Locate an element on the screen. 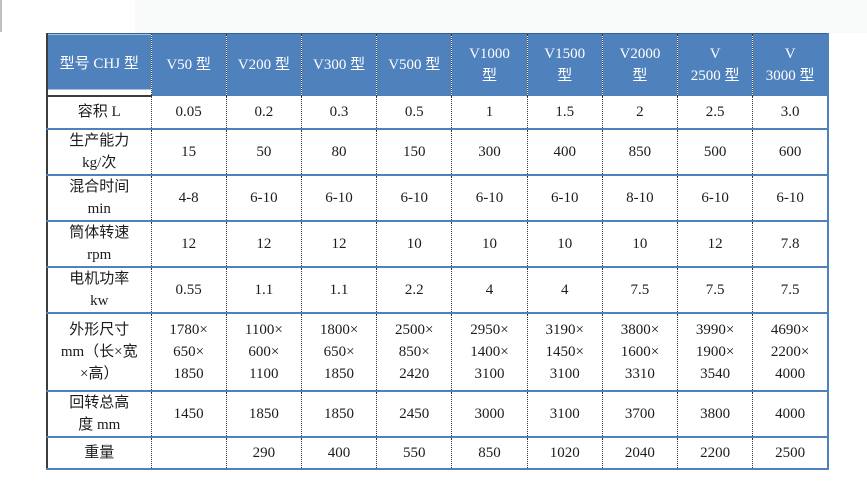 This screenshot has width=867, height=489. cell: 2950× 1400× 3100 is located at coordinates (489, 352).